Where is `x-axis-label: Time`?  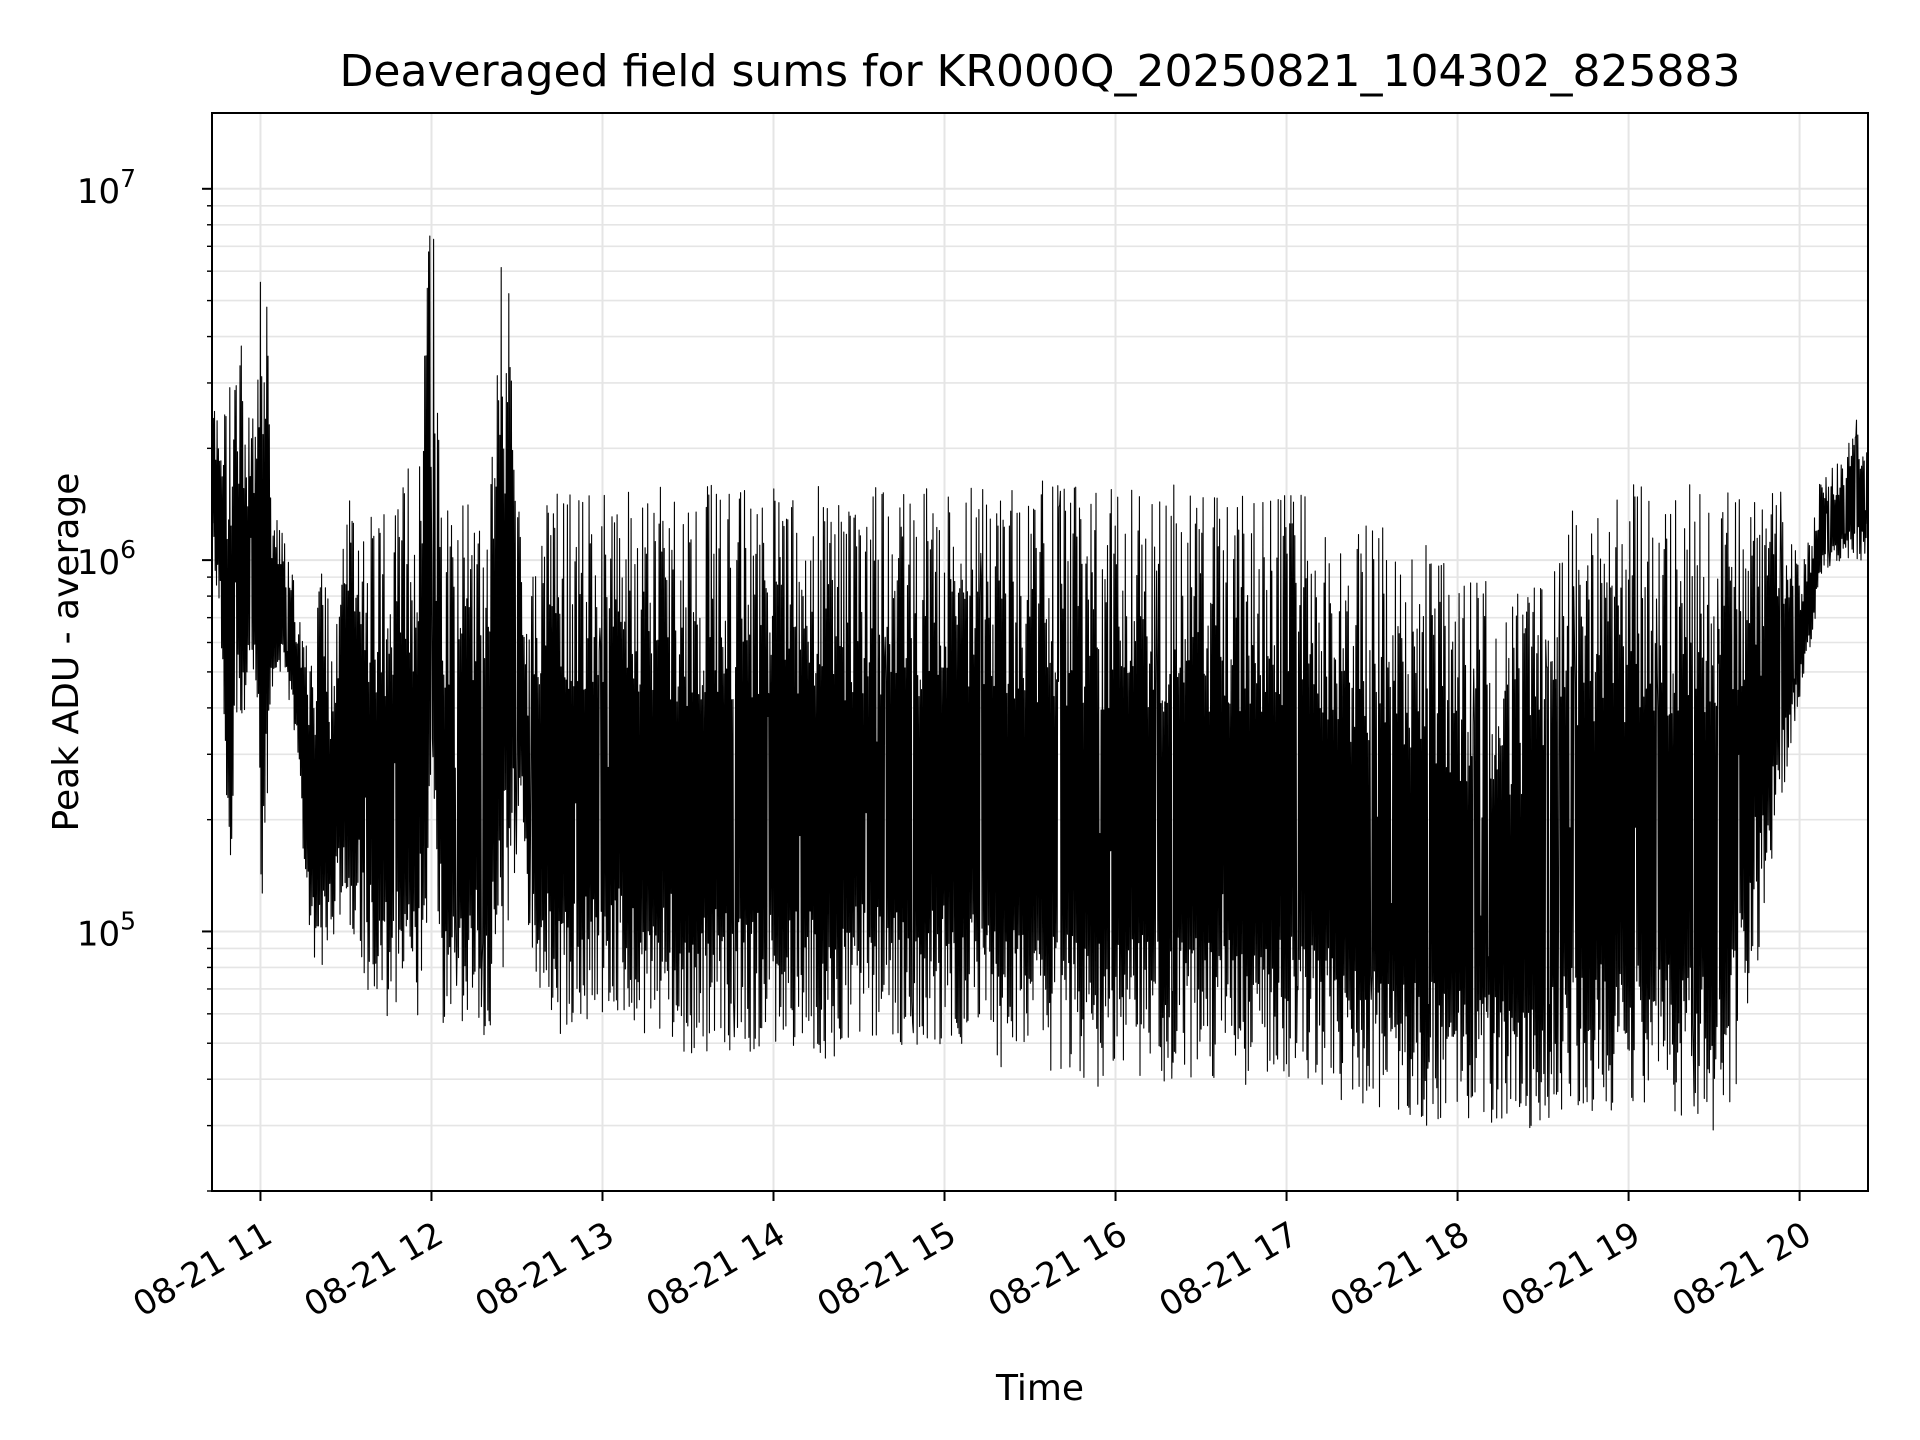
x-axis-label: Time is located at coordinates (1039, 1388).